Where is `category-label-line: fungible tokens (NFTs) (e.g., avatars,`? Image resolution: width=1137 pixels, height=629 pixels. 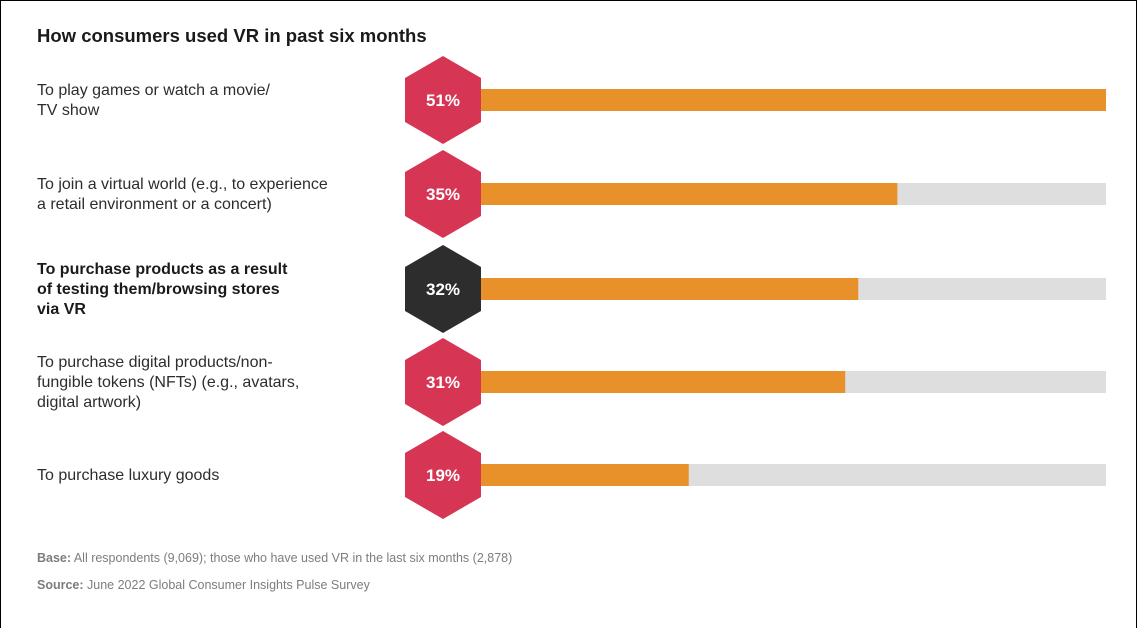
category-label-line: fungible tokens (NFTs) (e.g., avatars, is located at coordinates (168, 382).